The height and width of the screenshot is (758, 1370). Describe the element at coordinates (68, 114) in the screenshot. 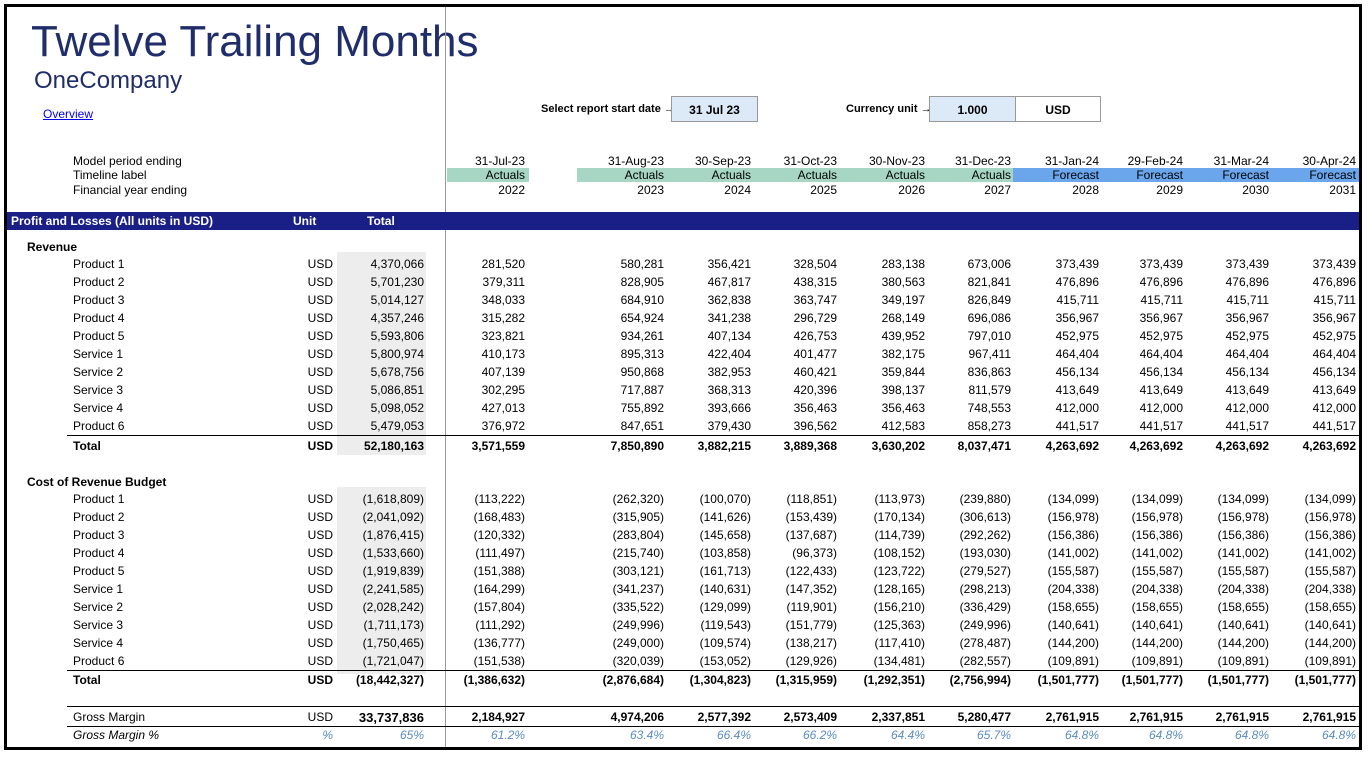

I see `overview-link: Overview` at that location.